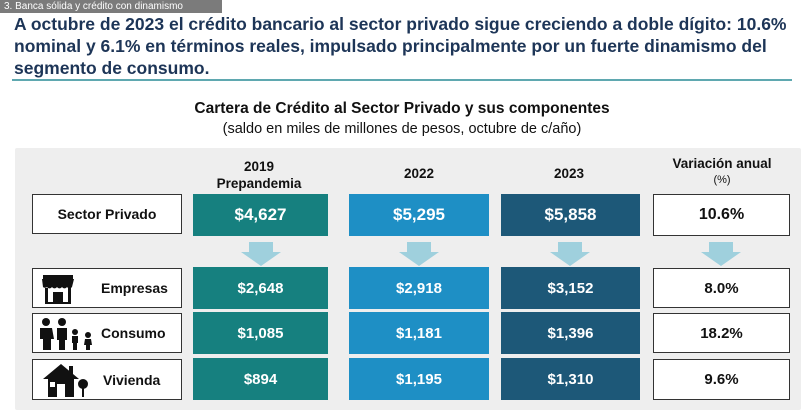  What do you see at coordinates (260, 379) in the screenshot?
I see `cell-vivienda-2019: $894` at bounding box center [260, 379].